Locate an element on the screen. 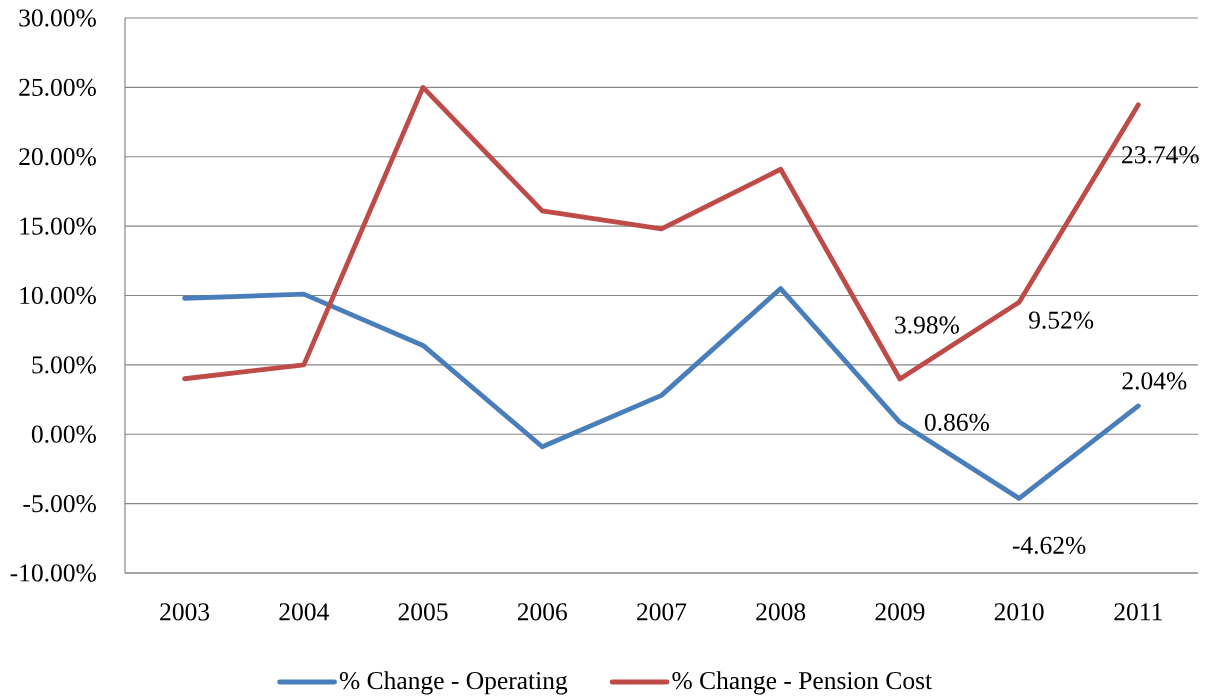  x-tick-label: 2006 is located at coordinates (542, 612).